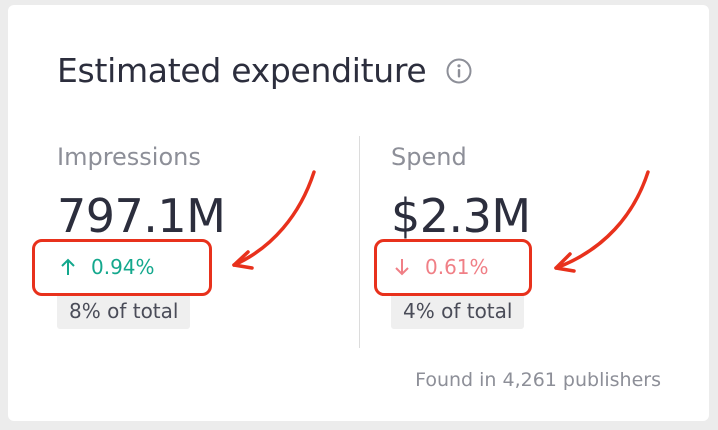 The image size is (718, 430). What do you see at coordinates (457, 267) in the screenshot?
I see `spend-change-value: 0.61%` at bounding box center [457, 267].